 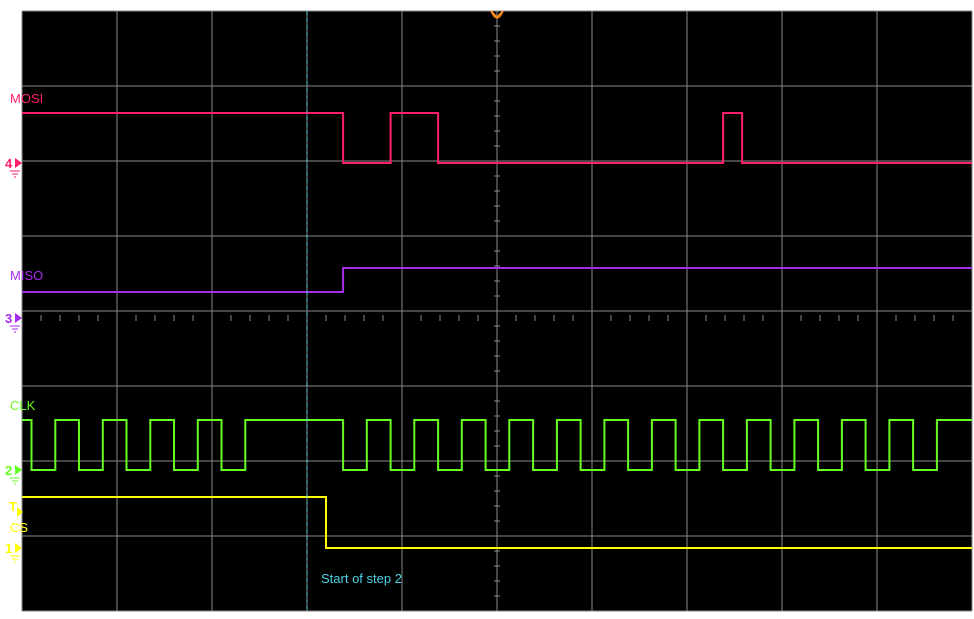 What do you see at coordinates (497, 280) in the screenshot?
I see `trace-miso` at bounding box center [497, 280].